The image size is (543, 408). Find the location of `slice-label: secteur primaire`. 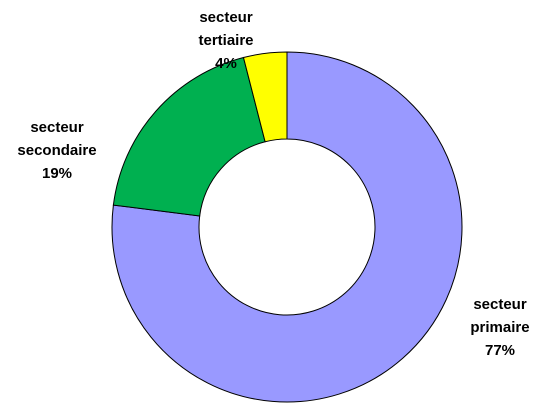

slice-label: secteur primaire is located at coordinates (499, 316).